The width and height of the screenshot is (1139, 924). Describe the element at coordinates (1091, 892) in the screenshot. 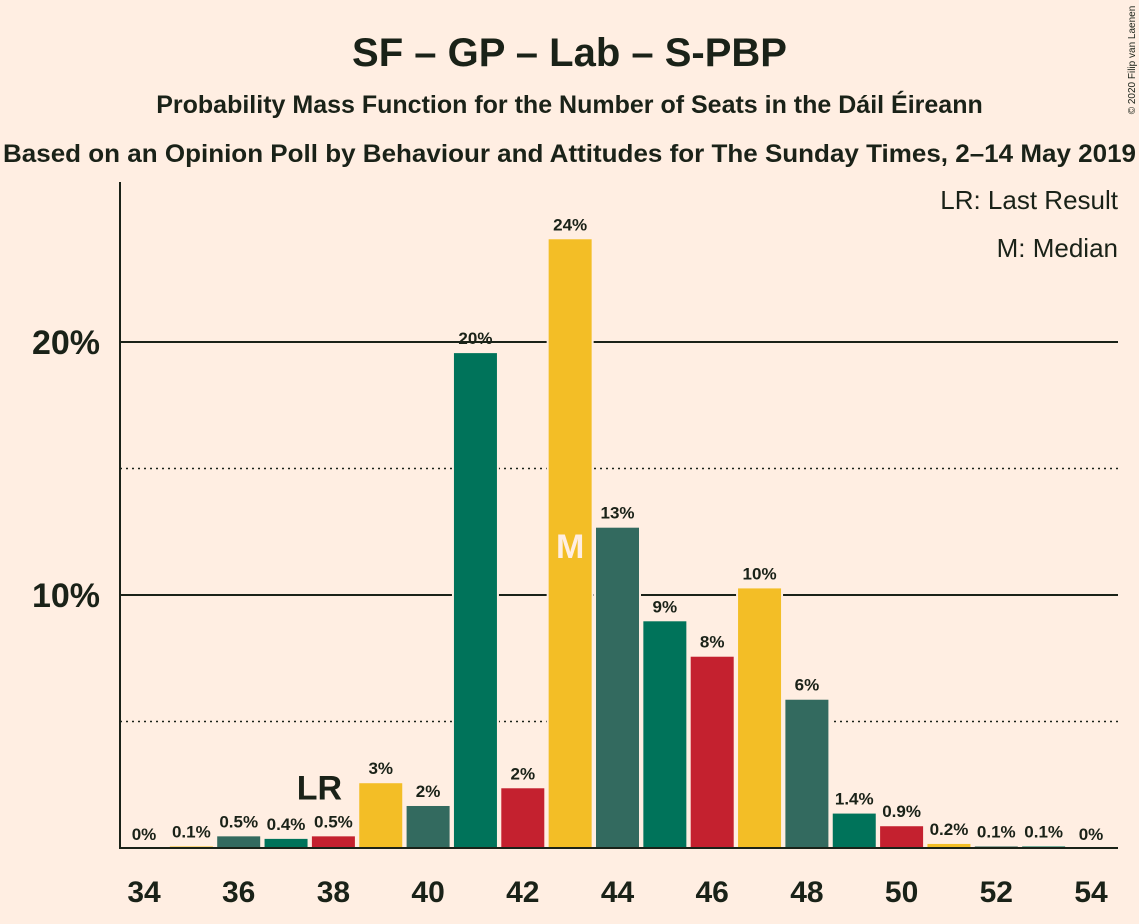

I see `x-tick-label-54: 54` at that location.